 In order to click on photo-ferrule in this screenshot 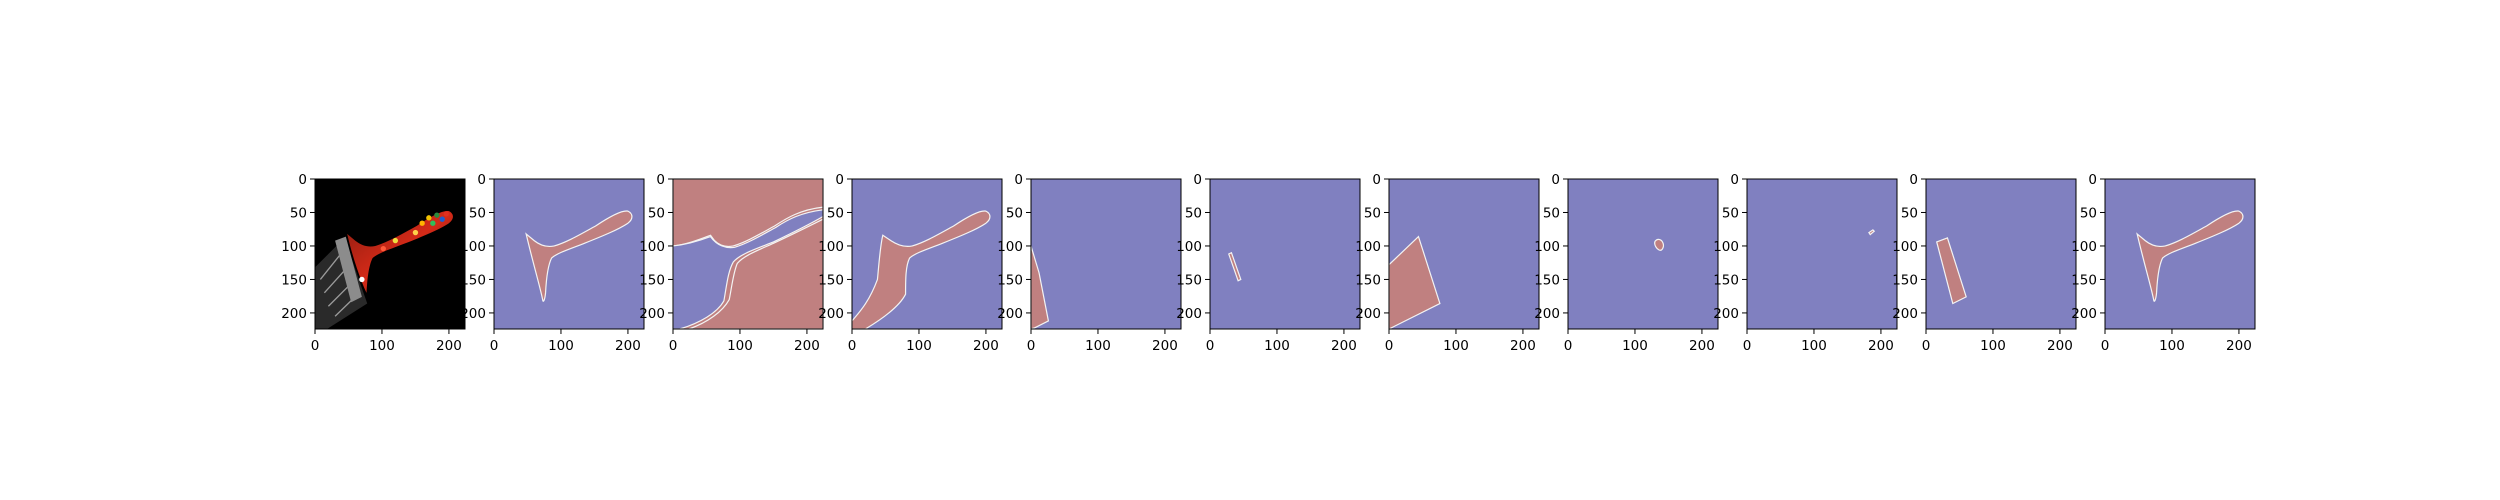, I will do `click(348, 269)`.